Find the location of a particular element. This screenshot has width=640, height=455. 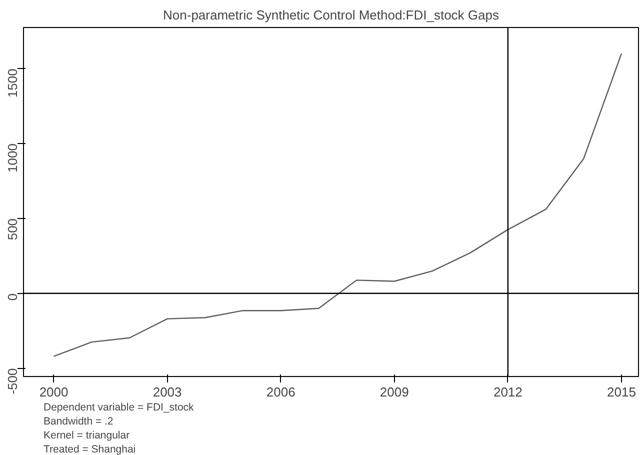

x-tick-label: 2015 is located at coordinates (621, 392).